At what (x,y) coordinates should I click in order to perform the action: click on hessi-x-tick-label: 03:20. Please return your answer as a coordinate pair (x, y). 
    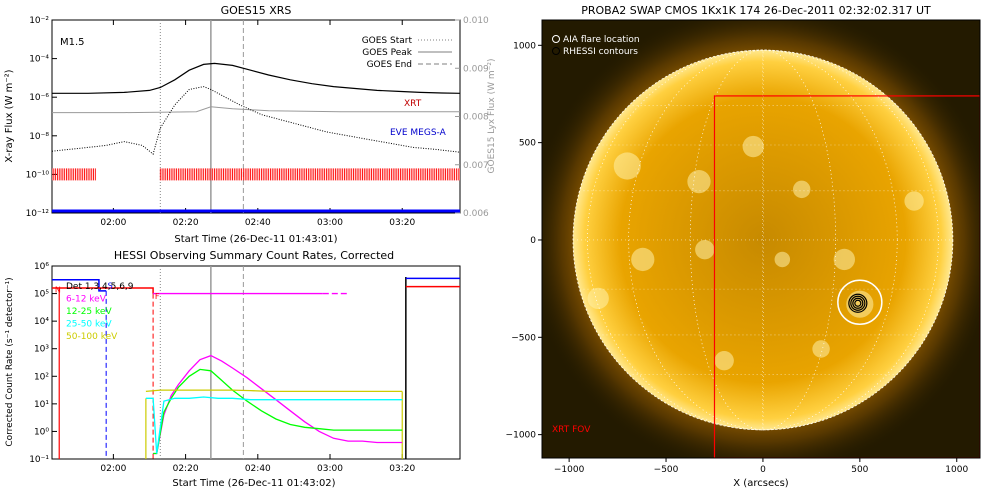
    Looking at the image, I should click on (402, 469).